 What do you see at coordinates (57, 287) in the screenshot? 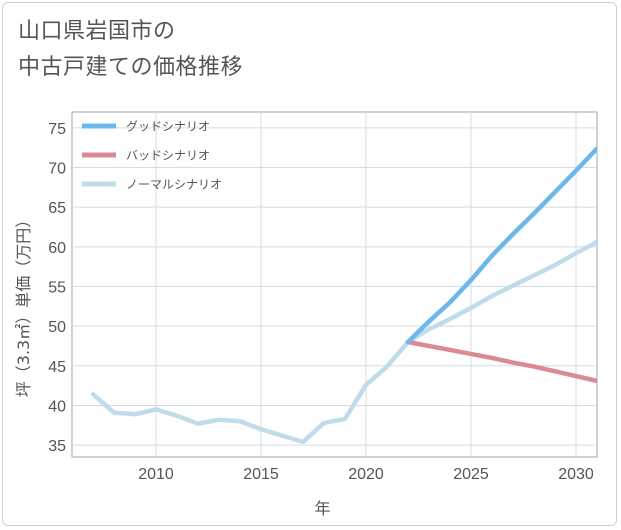
I see `y-tick-label: 55` at bounding box center [57, 287].